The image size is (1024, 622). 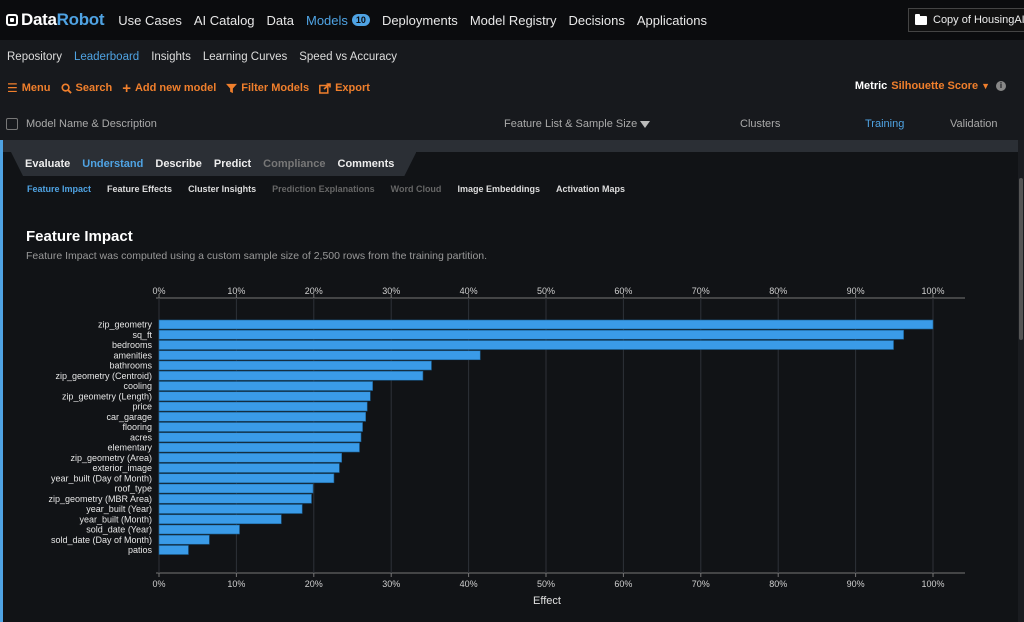 What do you see at coordinates (199, 529) in the screenshot?
I see `bar-sold-date-year-` at bounding box center [199, 529].